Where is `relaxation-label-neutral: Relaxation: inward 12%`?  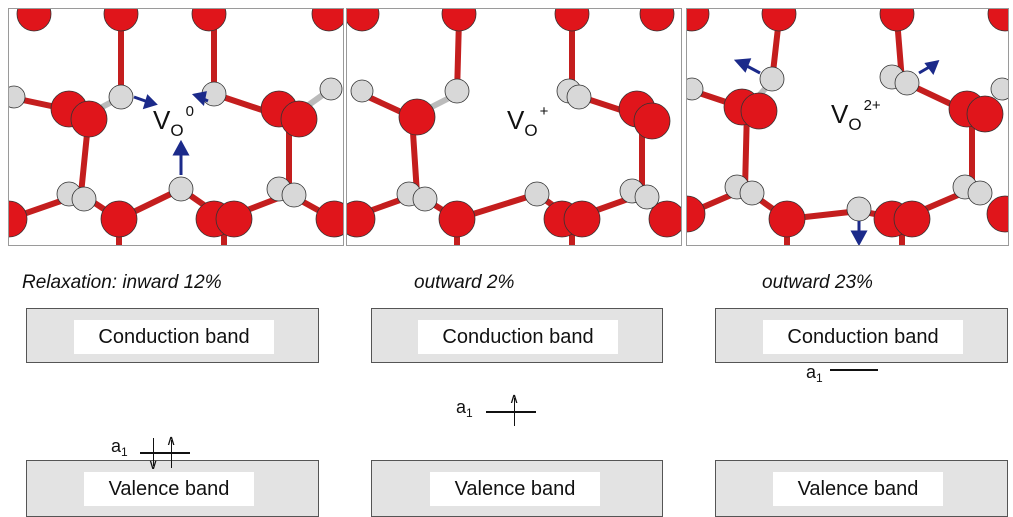 relaxation-label-neutral: Relaxation: inward 12% is located at coordinates (122, 282).